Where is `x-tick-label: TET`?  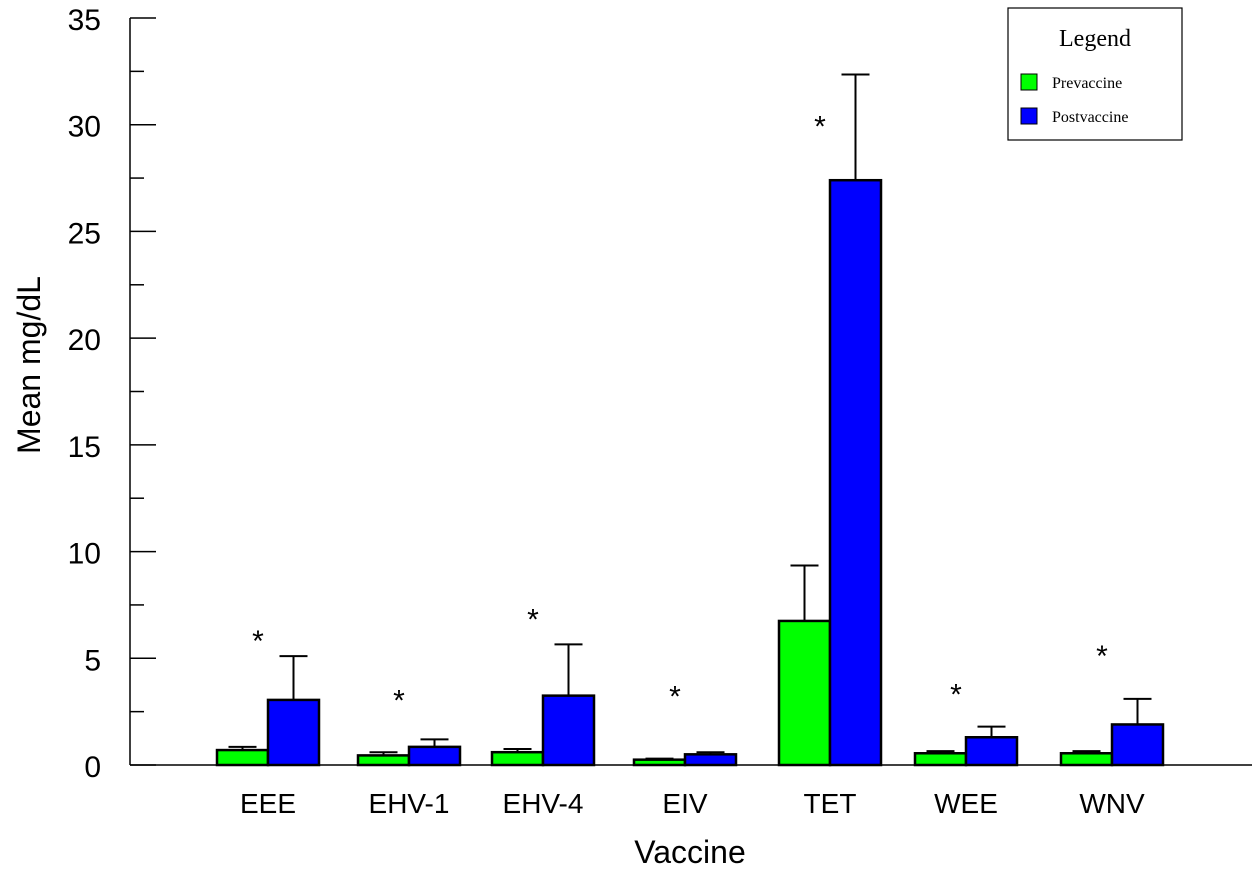 x-tick-label: TET is located at coordinates (830, 803).